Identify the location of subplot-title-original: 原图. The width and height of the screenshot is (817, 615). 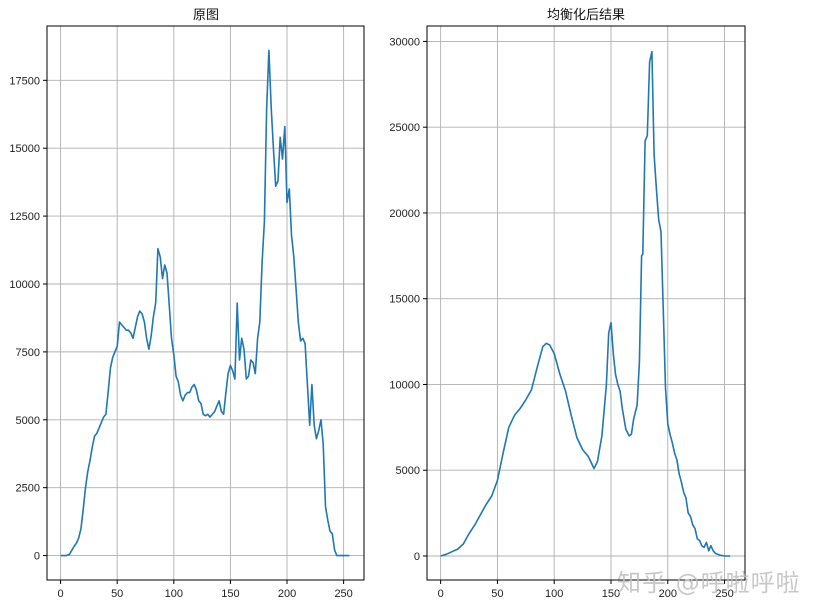
(206, 15).